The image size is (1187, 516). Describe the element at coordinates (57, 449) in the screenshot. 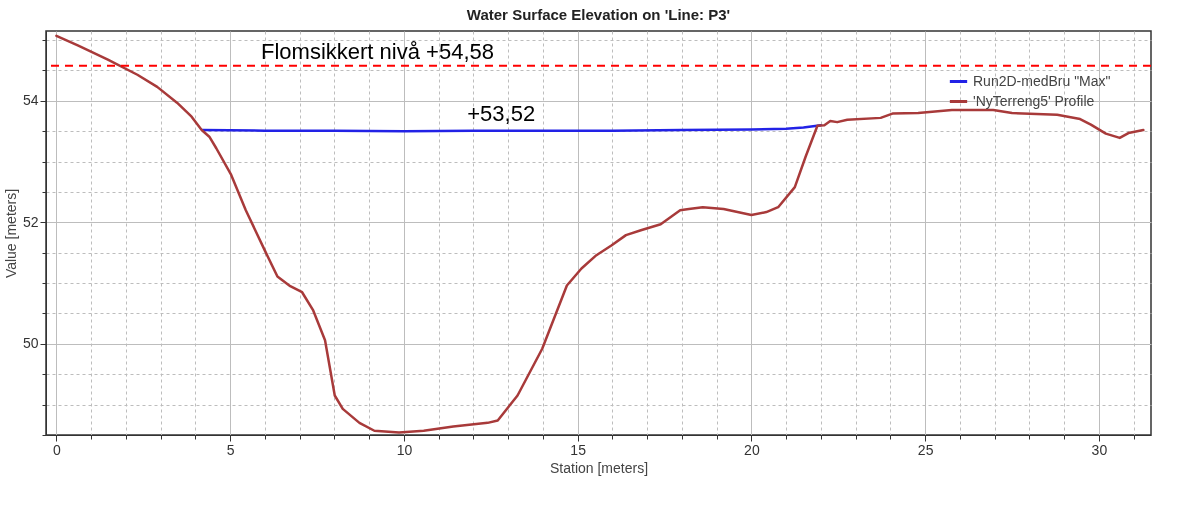

I see `x-tick-label: 0` at that location.